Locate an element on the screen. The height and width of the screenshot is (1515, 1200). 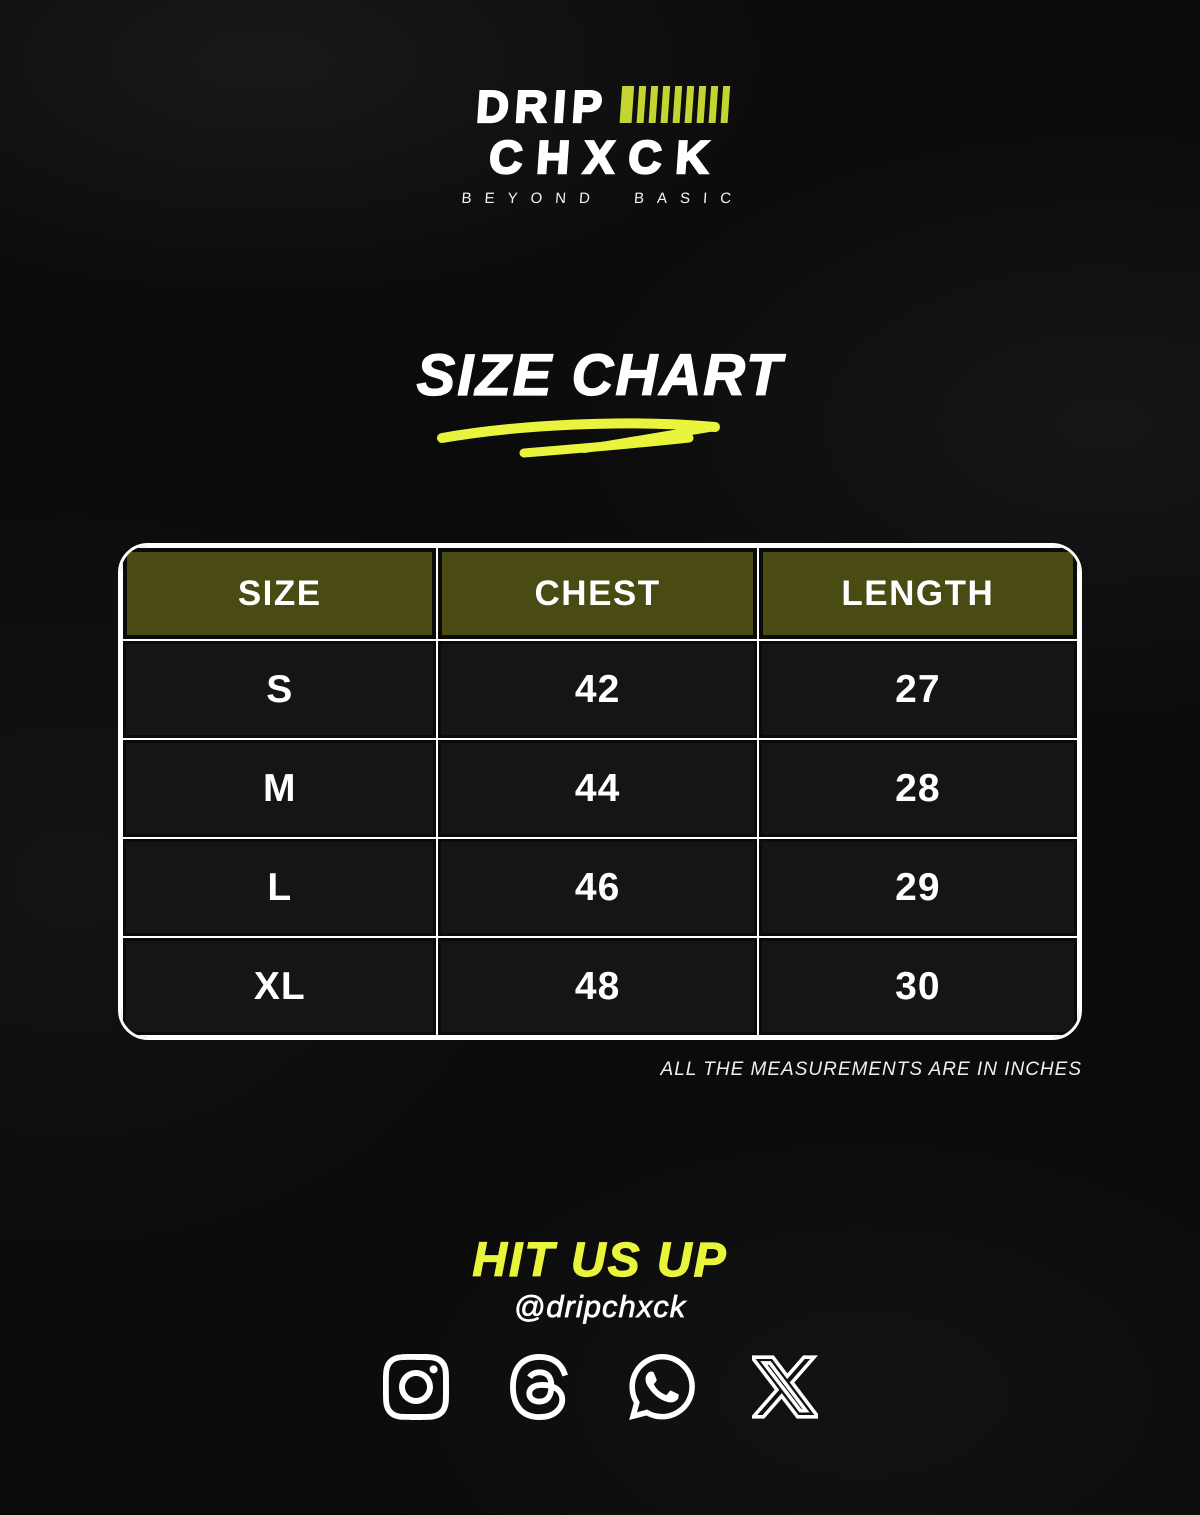
cell-size: S is located at coordinates (280, 689).